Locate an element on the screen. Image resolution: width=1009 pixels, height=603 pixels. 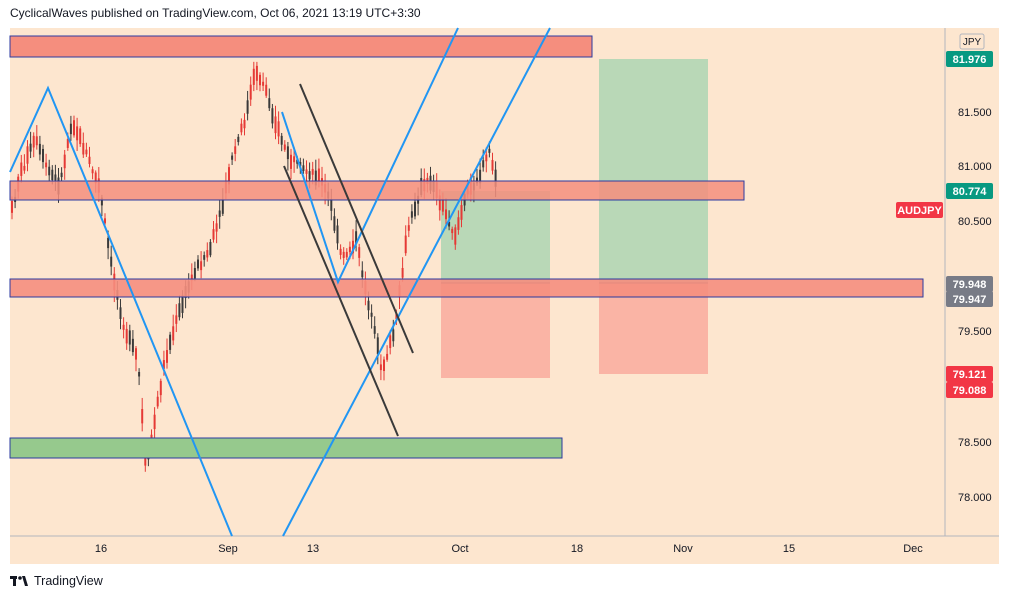
footer: TradingView is located at coordinates (56, 581).